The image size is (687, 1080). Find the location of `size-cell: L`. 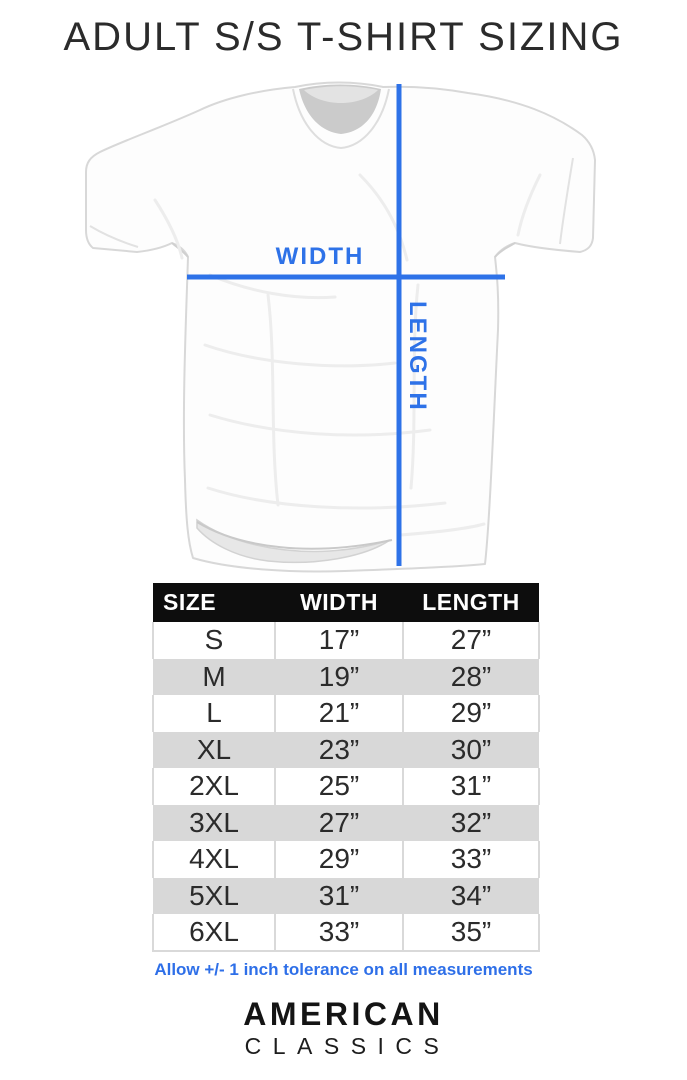

size-cell: L is located at coordinates (214, 713).